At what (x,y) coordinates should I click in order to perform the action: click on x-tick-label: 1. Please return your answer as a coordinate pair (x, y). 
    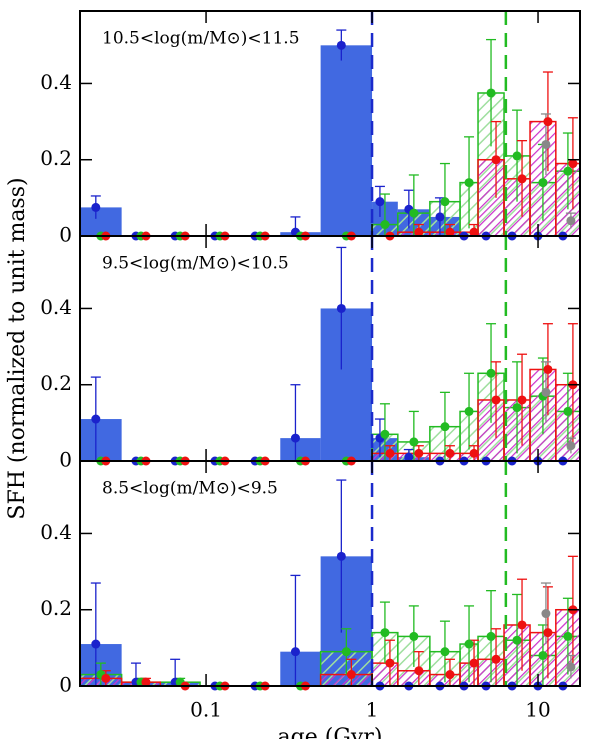
    Looking at the image, I should click on (372, 710).